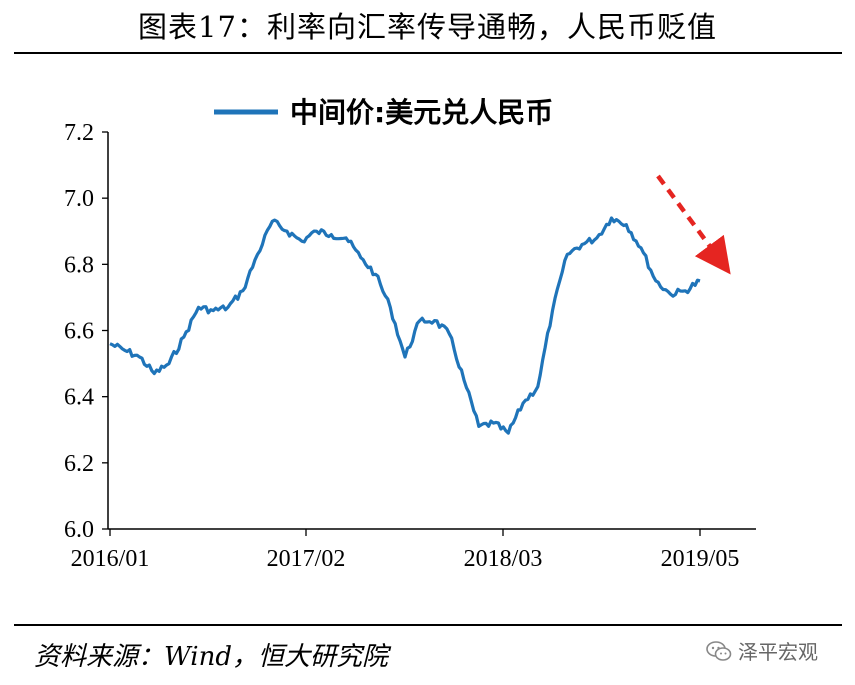  What do you see at coordinates (428, 625) in the screenshot?
I see `bottom-rule` at bounding box center [428, 625].